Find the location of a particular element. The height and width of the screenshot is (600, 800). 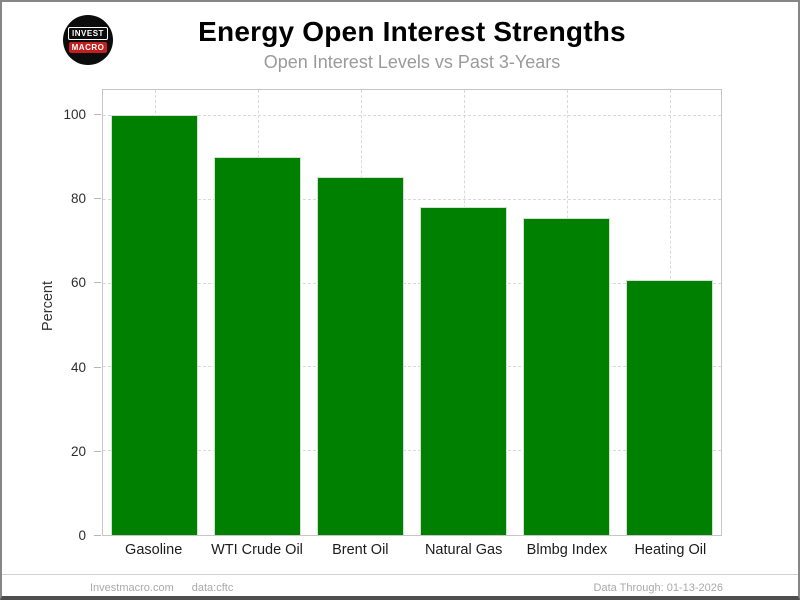

bar-natural-gas is located at coordinates (463, 370).